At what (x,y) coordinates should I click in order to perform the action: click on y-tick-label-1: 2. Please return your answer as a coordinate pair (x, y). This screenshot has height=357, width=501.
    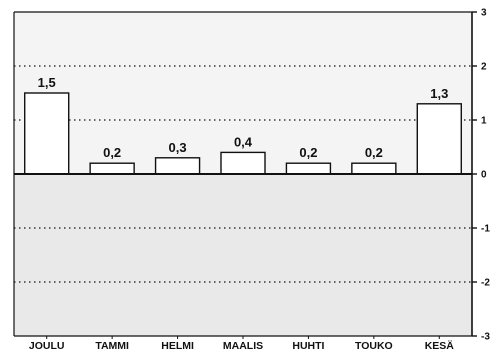
    Looking at the image, I should click on (484, 67).